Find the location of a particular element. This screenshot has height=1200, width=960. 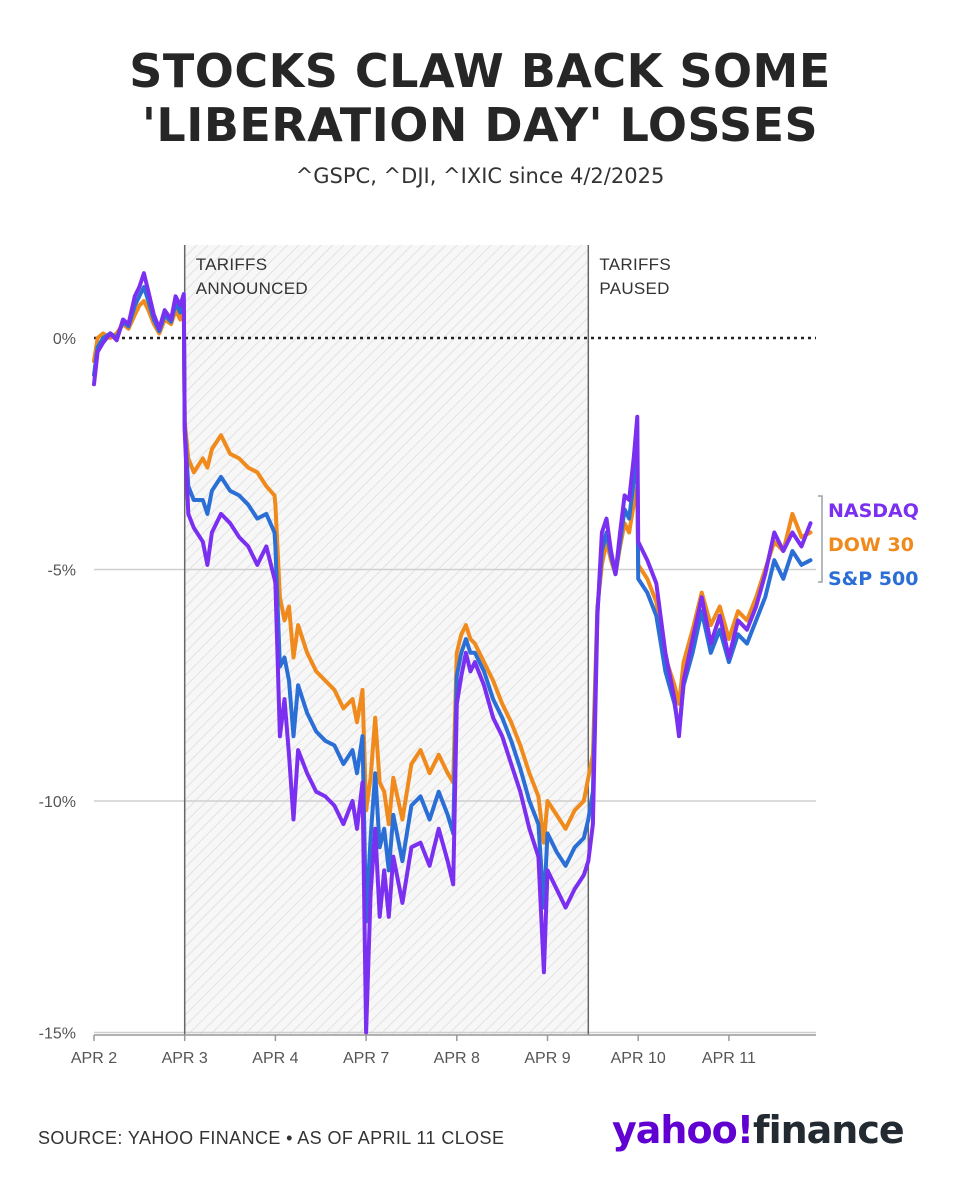

legend-label: DOW 30 is located at coordinates (871, 545).